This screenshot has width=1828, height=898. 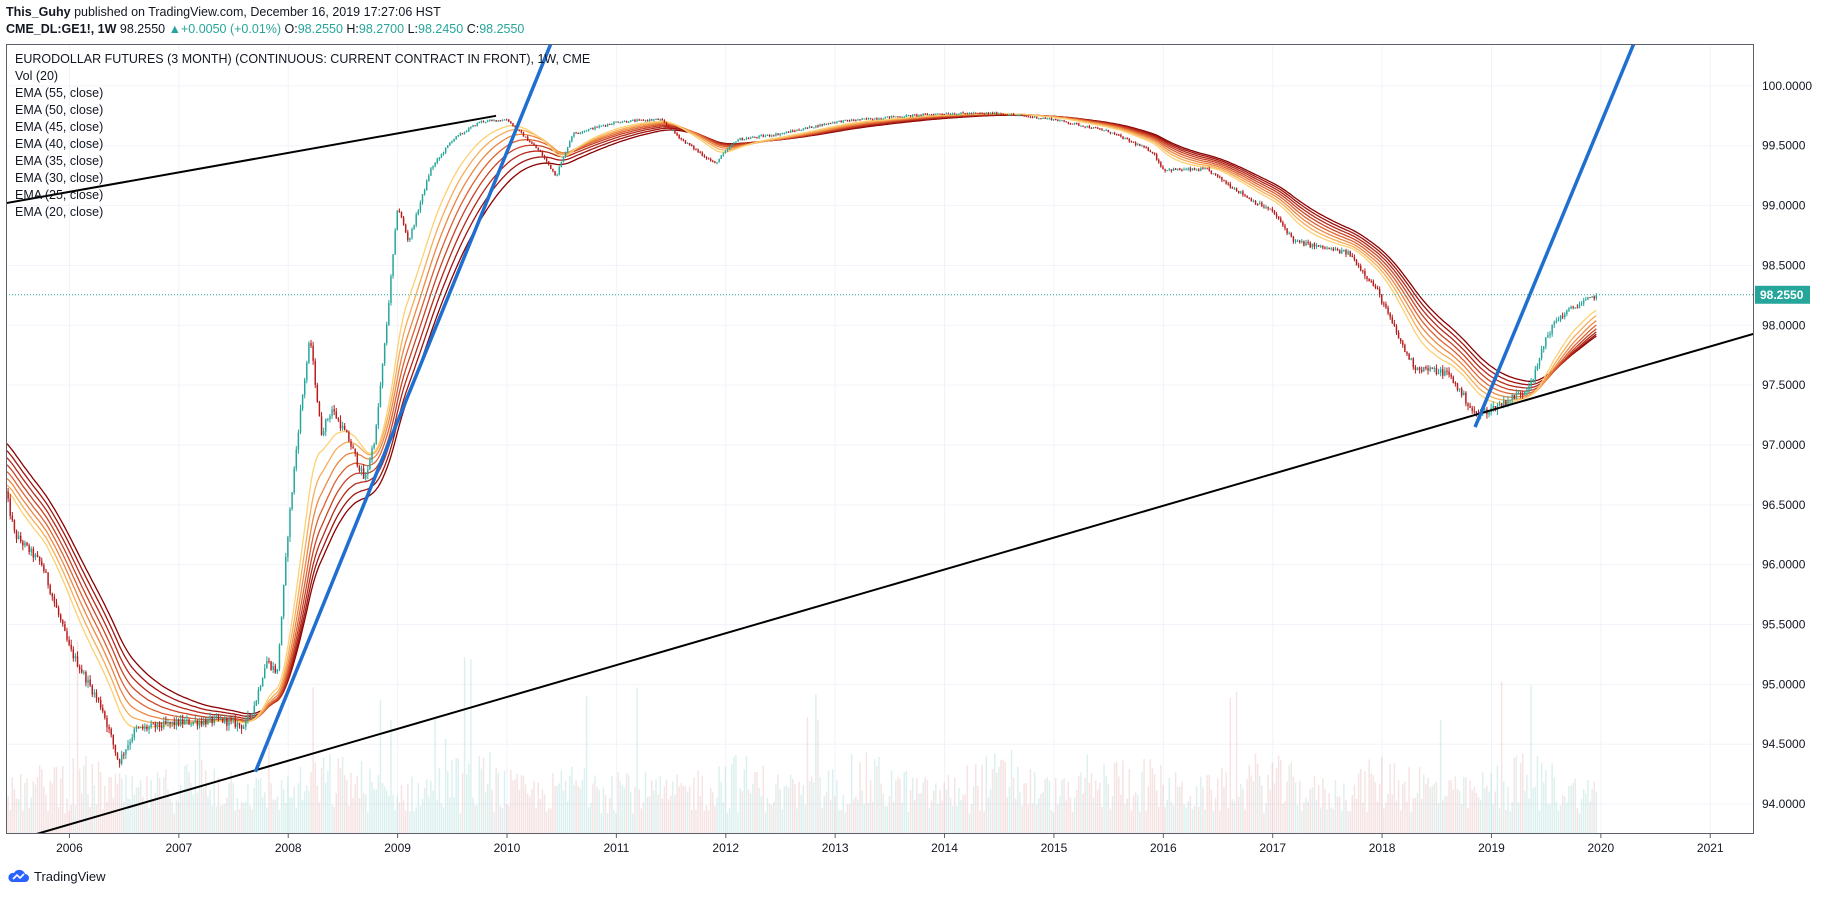 I want to click on legend-ema-35: EMA (35, close), so click(x=59, y=161).